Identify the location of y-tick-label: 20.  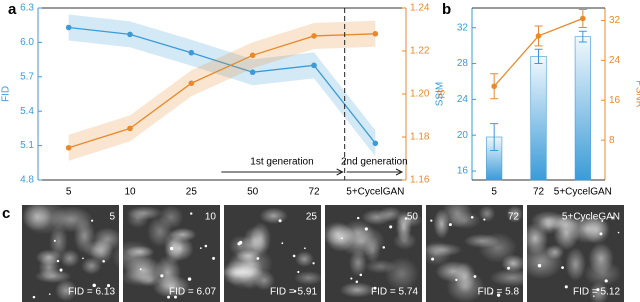
(463, 135).